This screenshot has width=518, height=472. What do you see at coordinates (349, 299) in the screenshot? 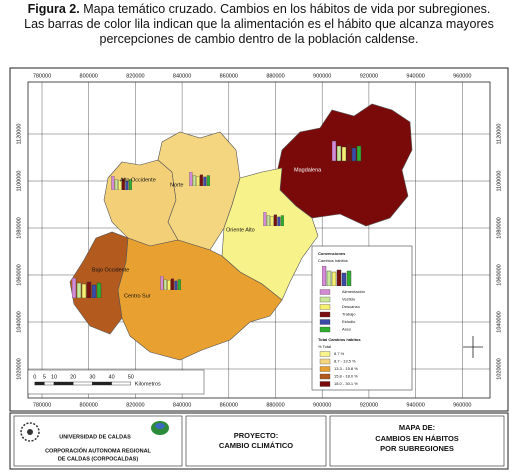
I see `legend-label: Vestido` at bounding box center [349, 299].